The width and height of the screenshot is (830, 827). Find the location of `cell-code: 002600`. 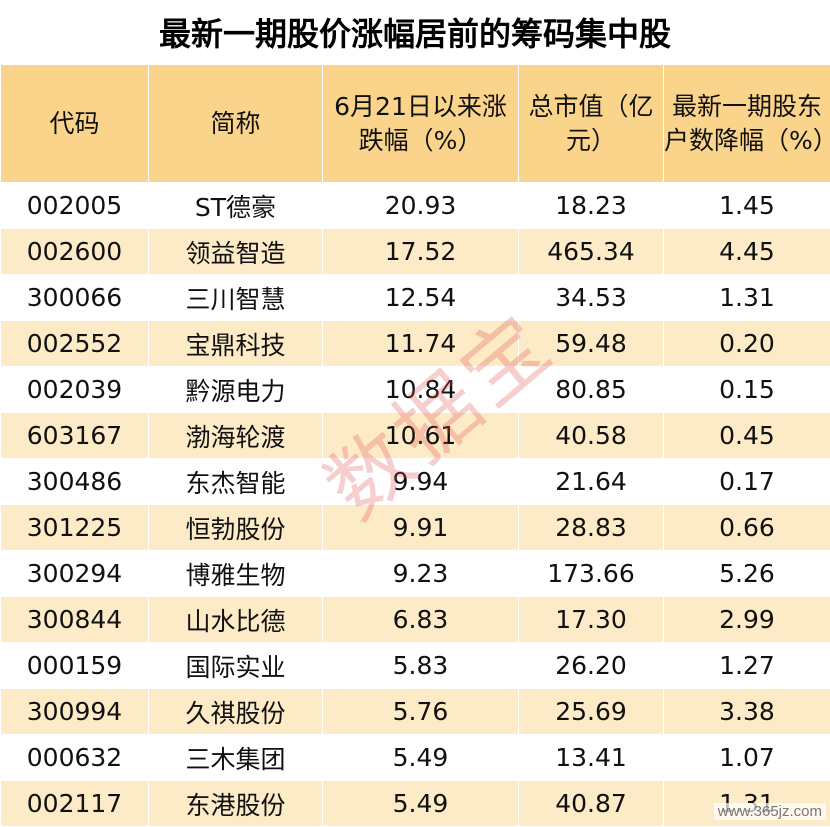

cell-code: 002600 is located at coordinates (75, 252).